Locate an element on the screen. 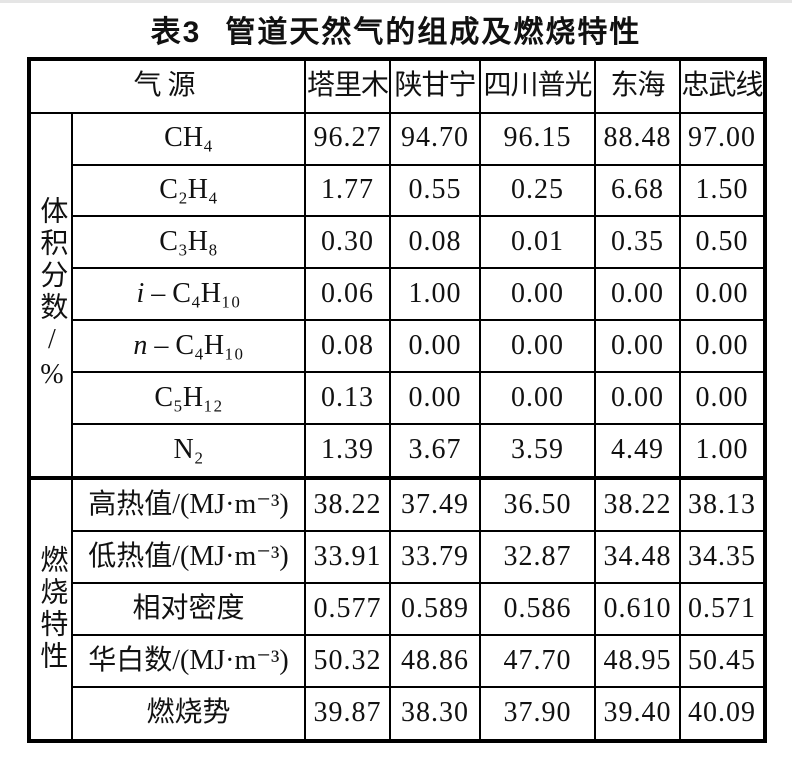  row-label: CH₄ is located at coordinates (188, 138).